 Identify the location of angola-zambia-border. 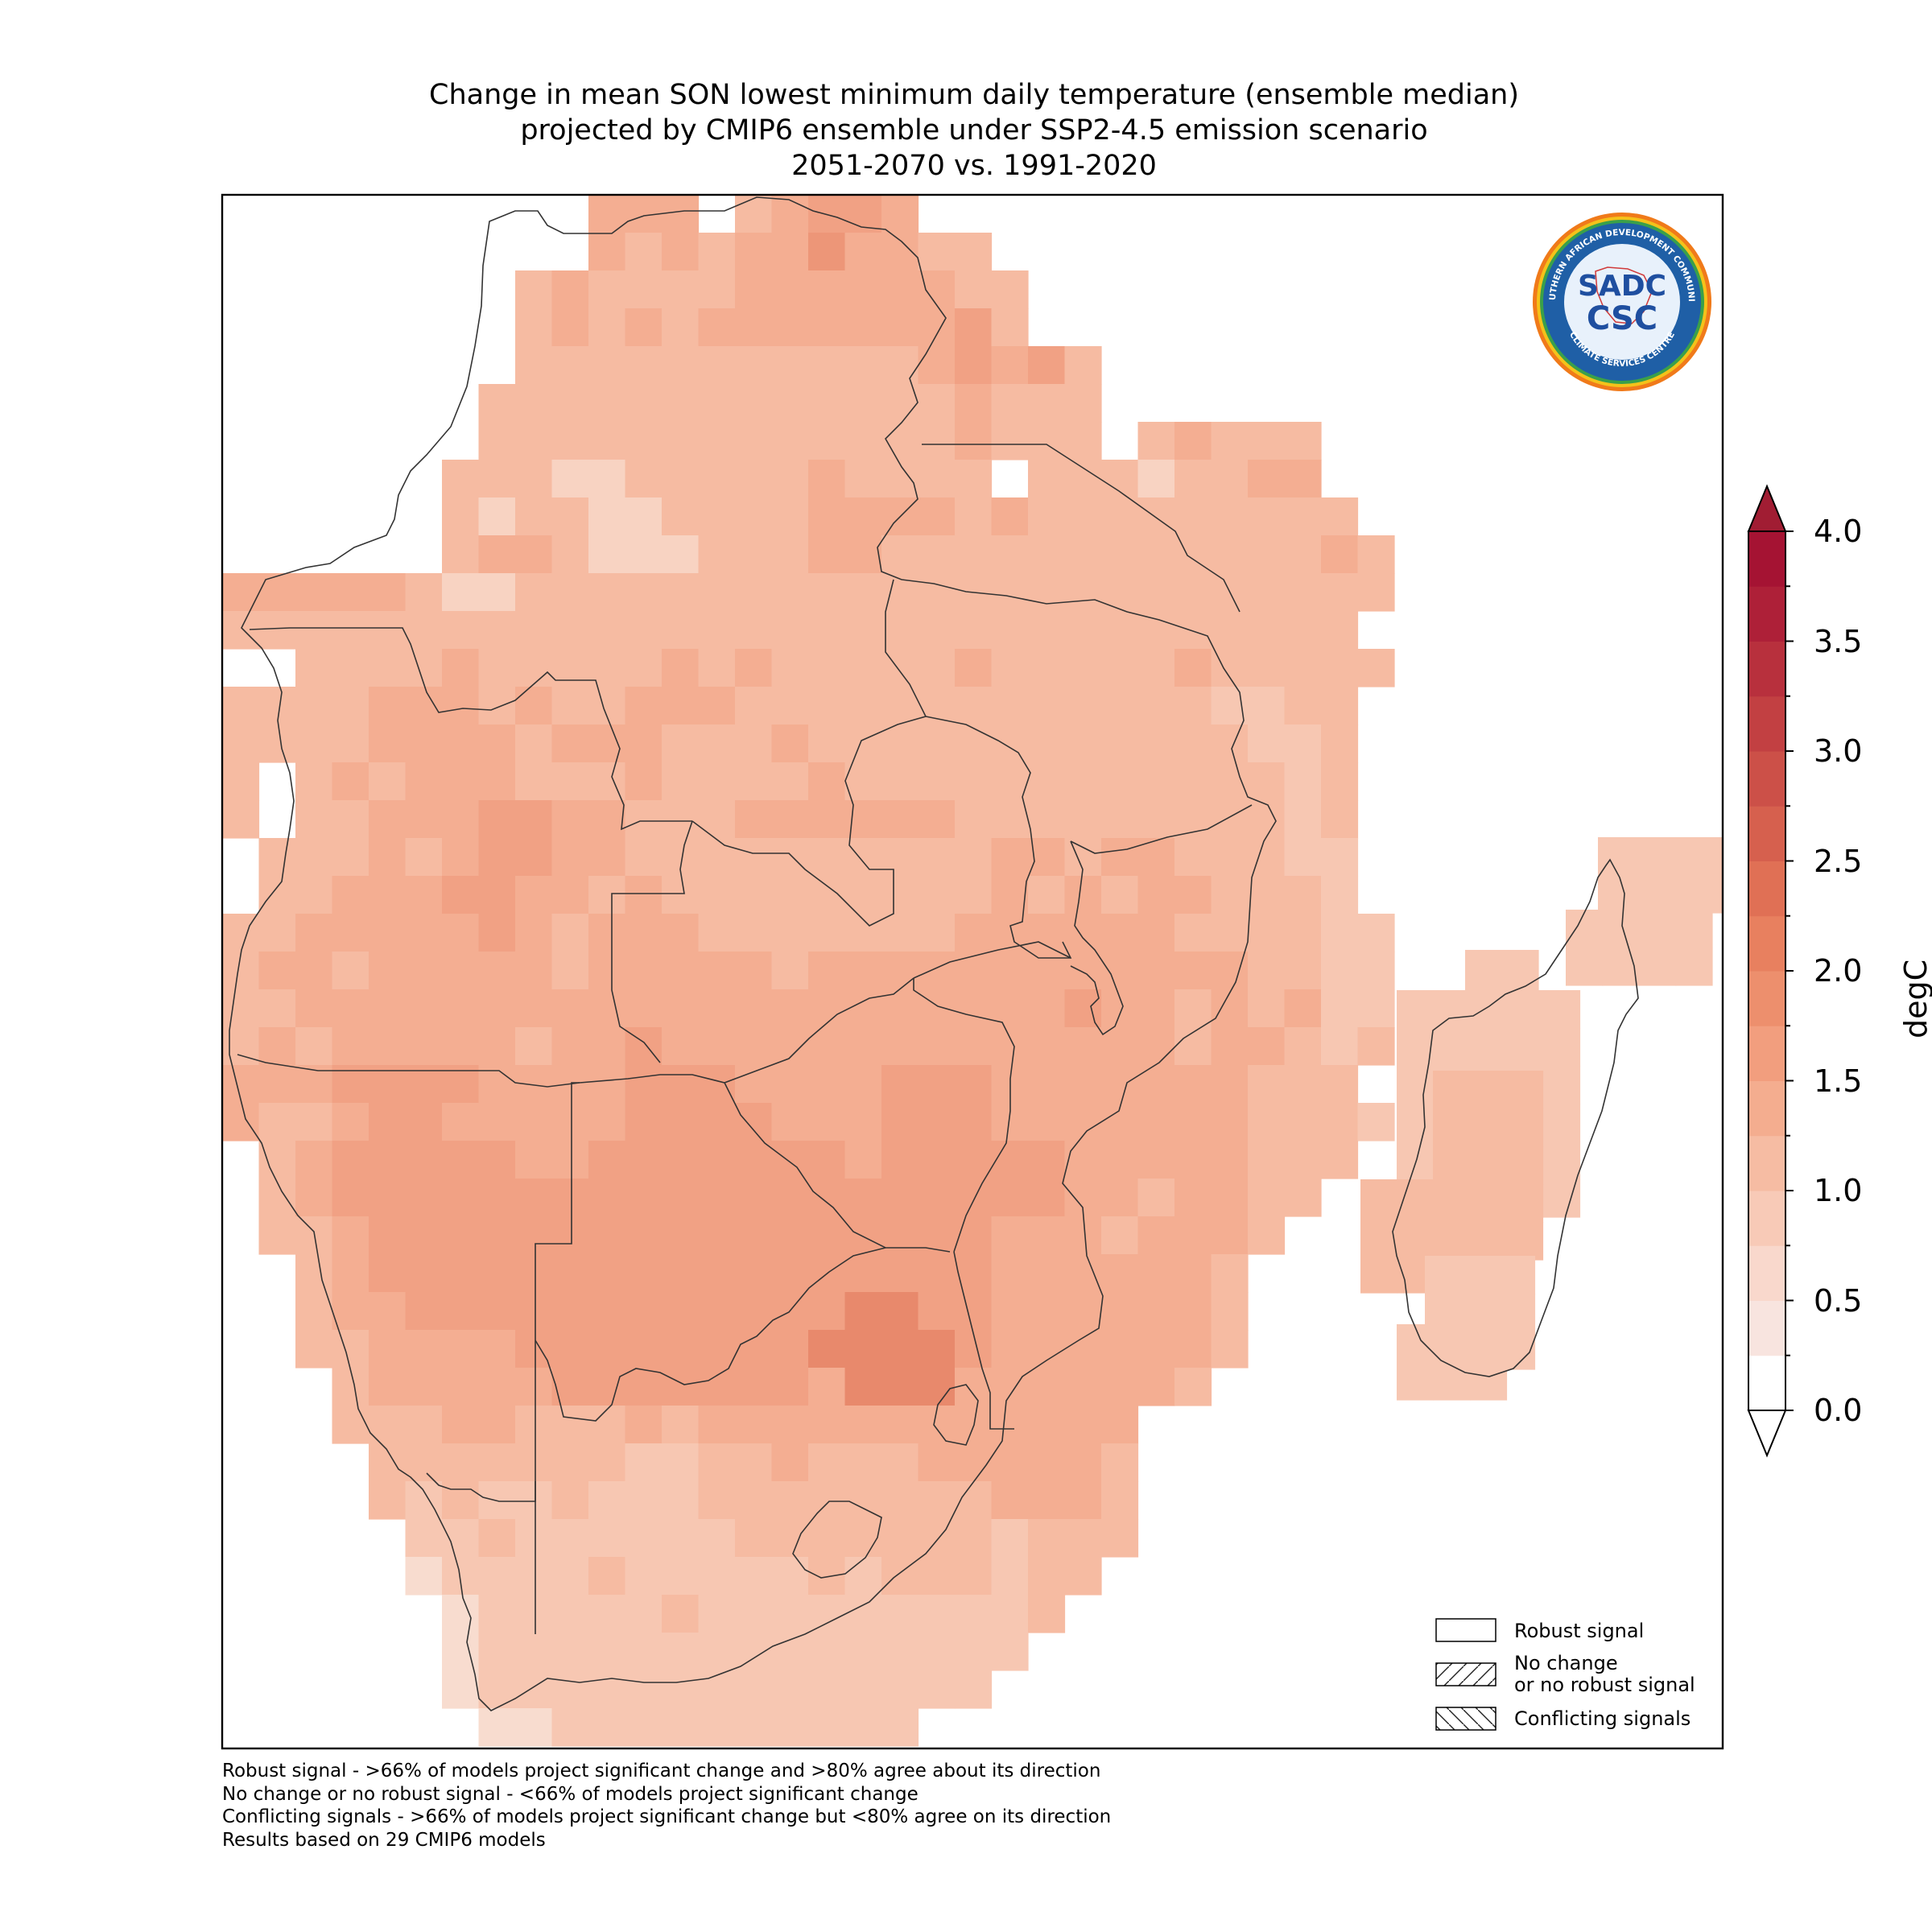
(652, 941).